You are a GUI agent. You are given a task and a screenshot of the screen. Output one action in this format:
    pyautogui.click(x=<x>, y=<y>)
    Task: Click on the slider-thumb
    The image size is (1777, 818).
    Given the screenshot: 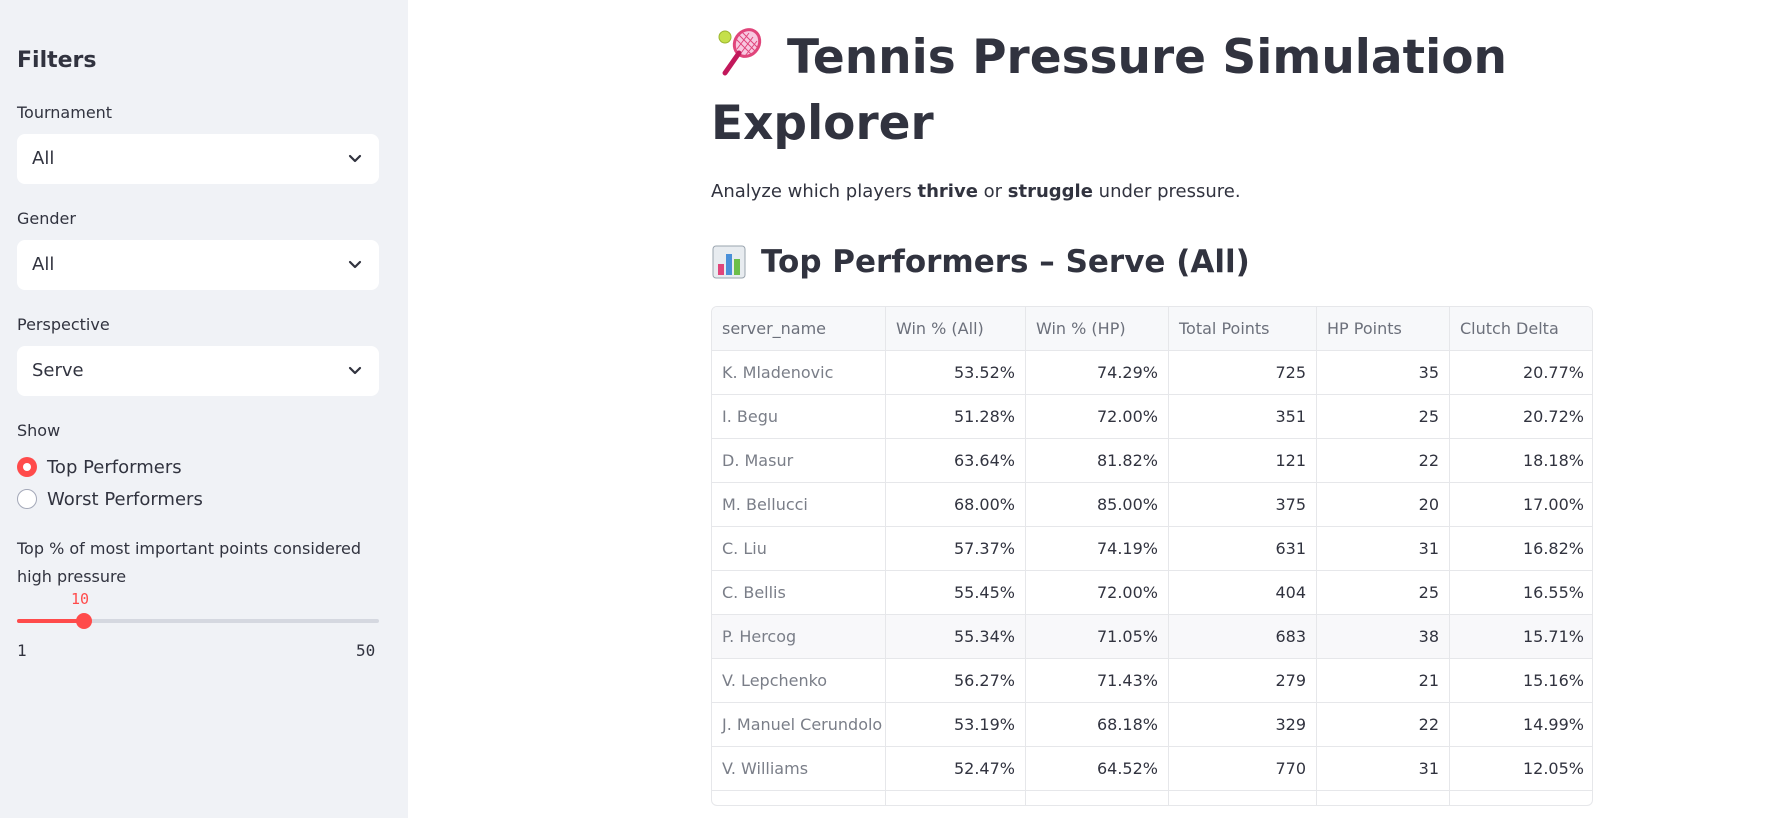 What is the action you would take?
    pyautogui.click(x=84, y=621)
    